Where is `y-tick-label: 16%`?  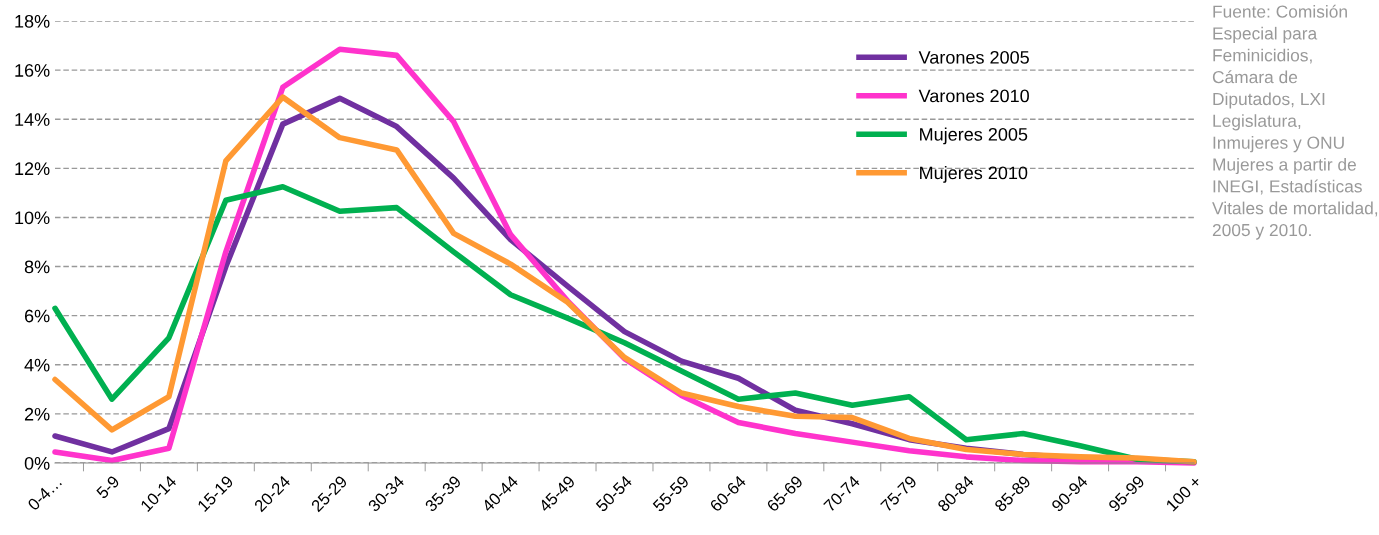
y-tick-label: 16% is located at coordinates (32, 70).